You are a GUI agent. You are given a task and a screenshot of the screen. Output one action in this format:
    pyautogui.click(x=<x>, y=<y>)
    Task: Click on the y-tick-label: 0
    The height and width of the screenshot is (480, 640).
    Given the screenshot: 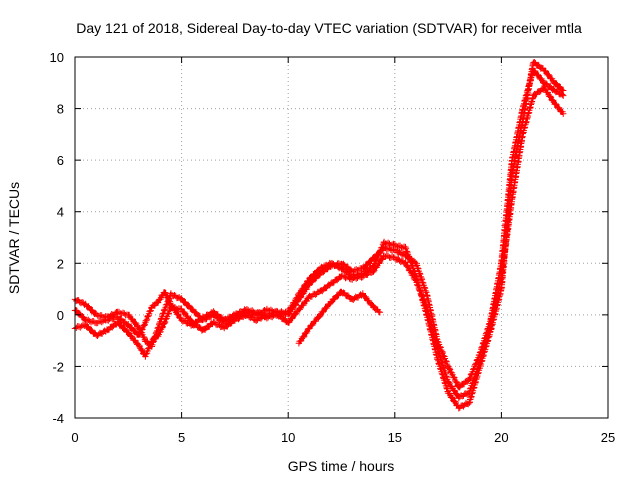 What is the action you would take?
    pyautogui.click(x=60, y=315)
    